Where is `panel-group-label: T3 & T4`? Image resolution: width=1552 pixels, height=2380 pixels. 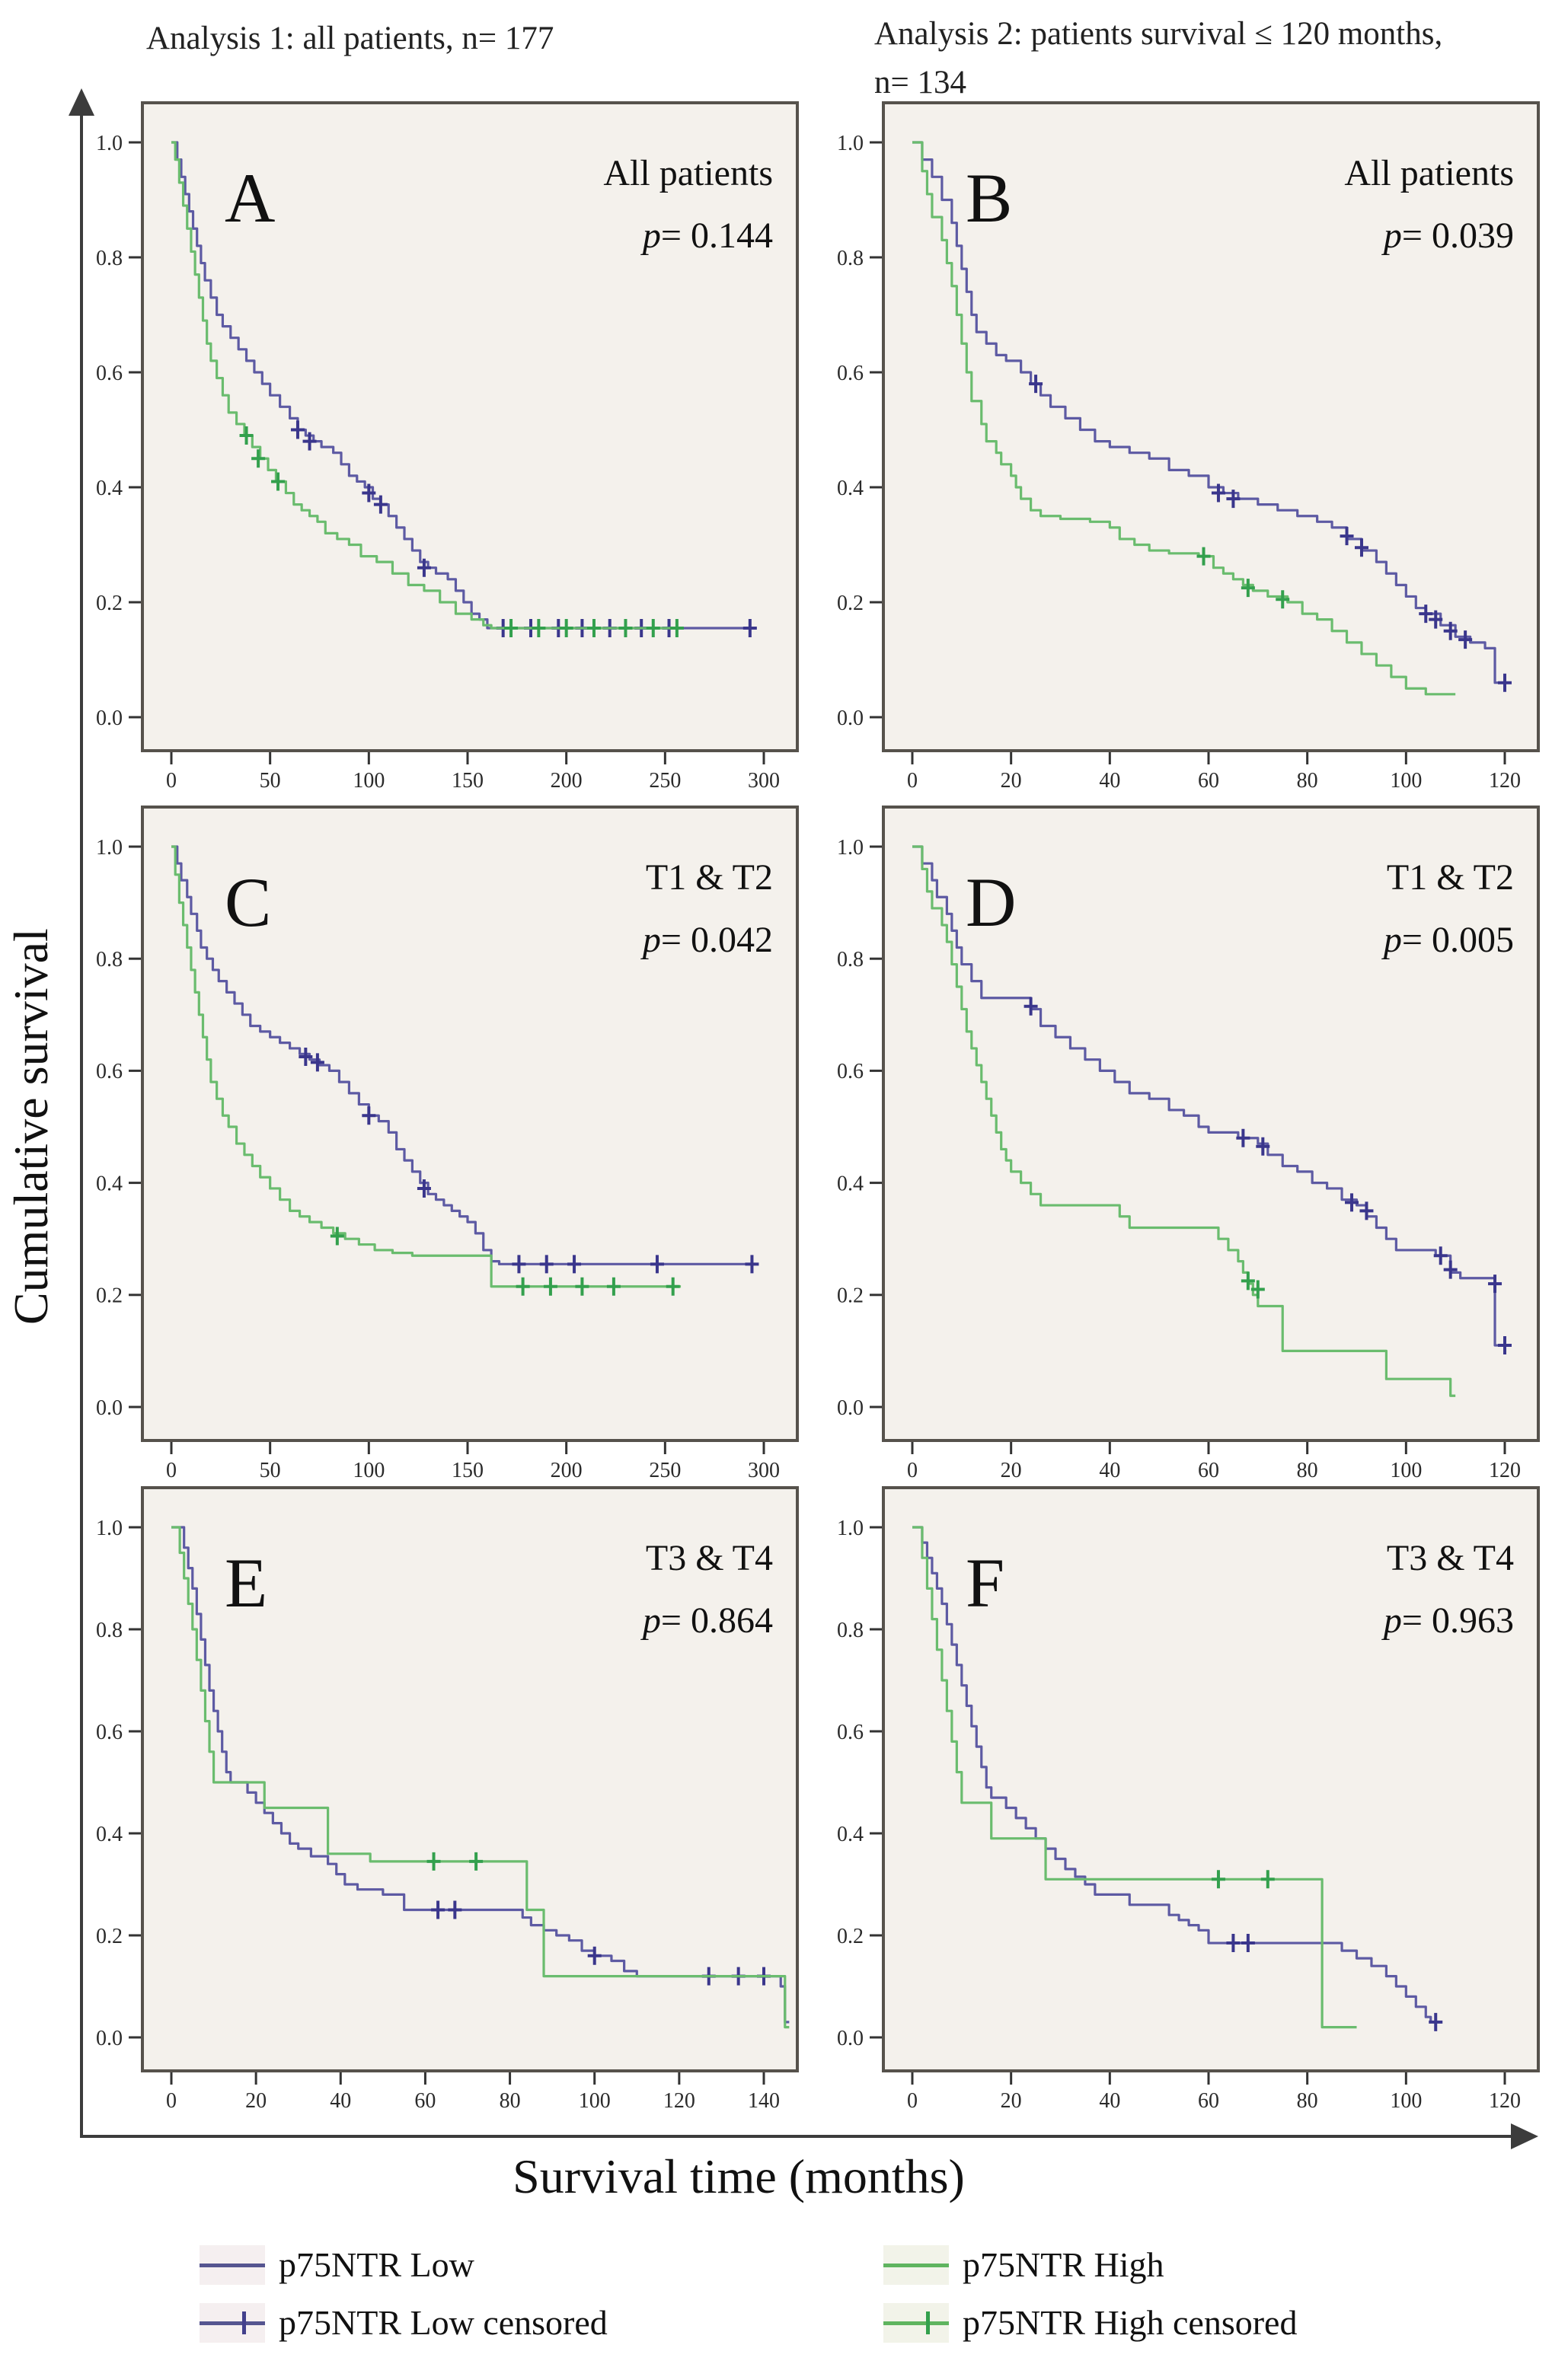
panel-group-label: T3 & T4 is located at coordinates (1450, 1558).